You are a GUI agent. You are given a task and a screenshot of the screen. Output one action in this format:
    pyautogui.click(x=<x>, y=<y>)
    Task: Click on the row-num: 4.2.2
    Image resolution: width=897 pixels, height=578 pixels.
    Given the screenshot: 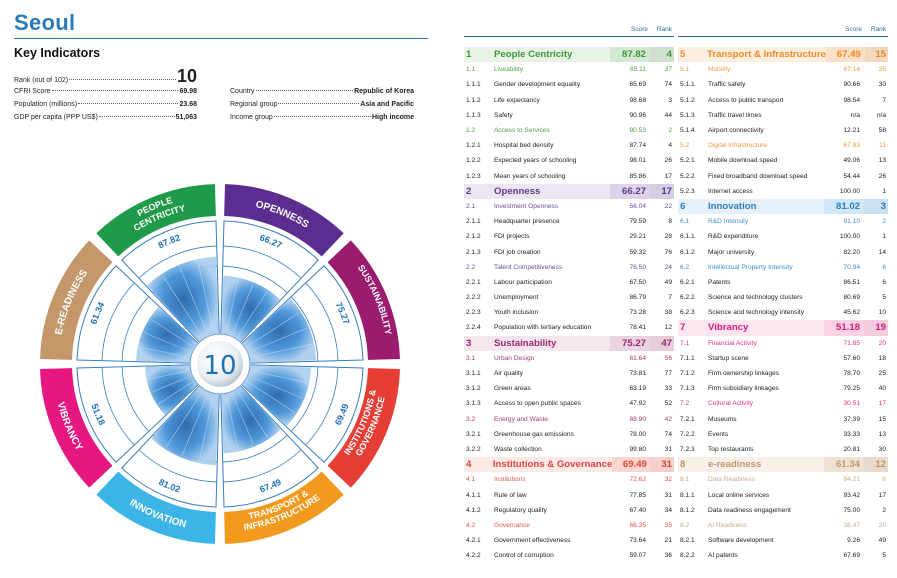 What is the action you would take?
    pyautogui.click(x=473, y=556)
    